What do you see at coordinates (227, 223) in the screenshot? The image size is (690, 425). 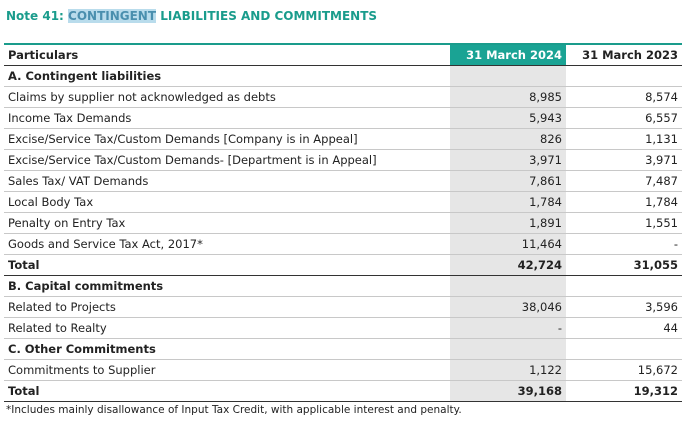 I see `cell: Penalty on Entry Tax` at bounding box center [227, 223].